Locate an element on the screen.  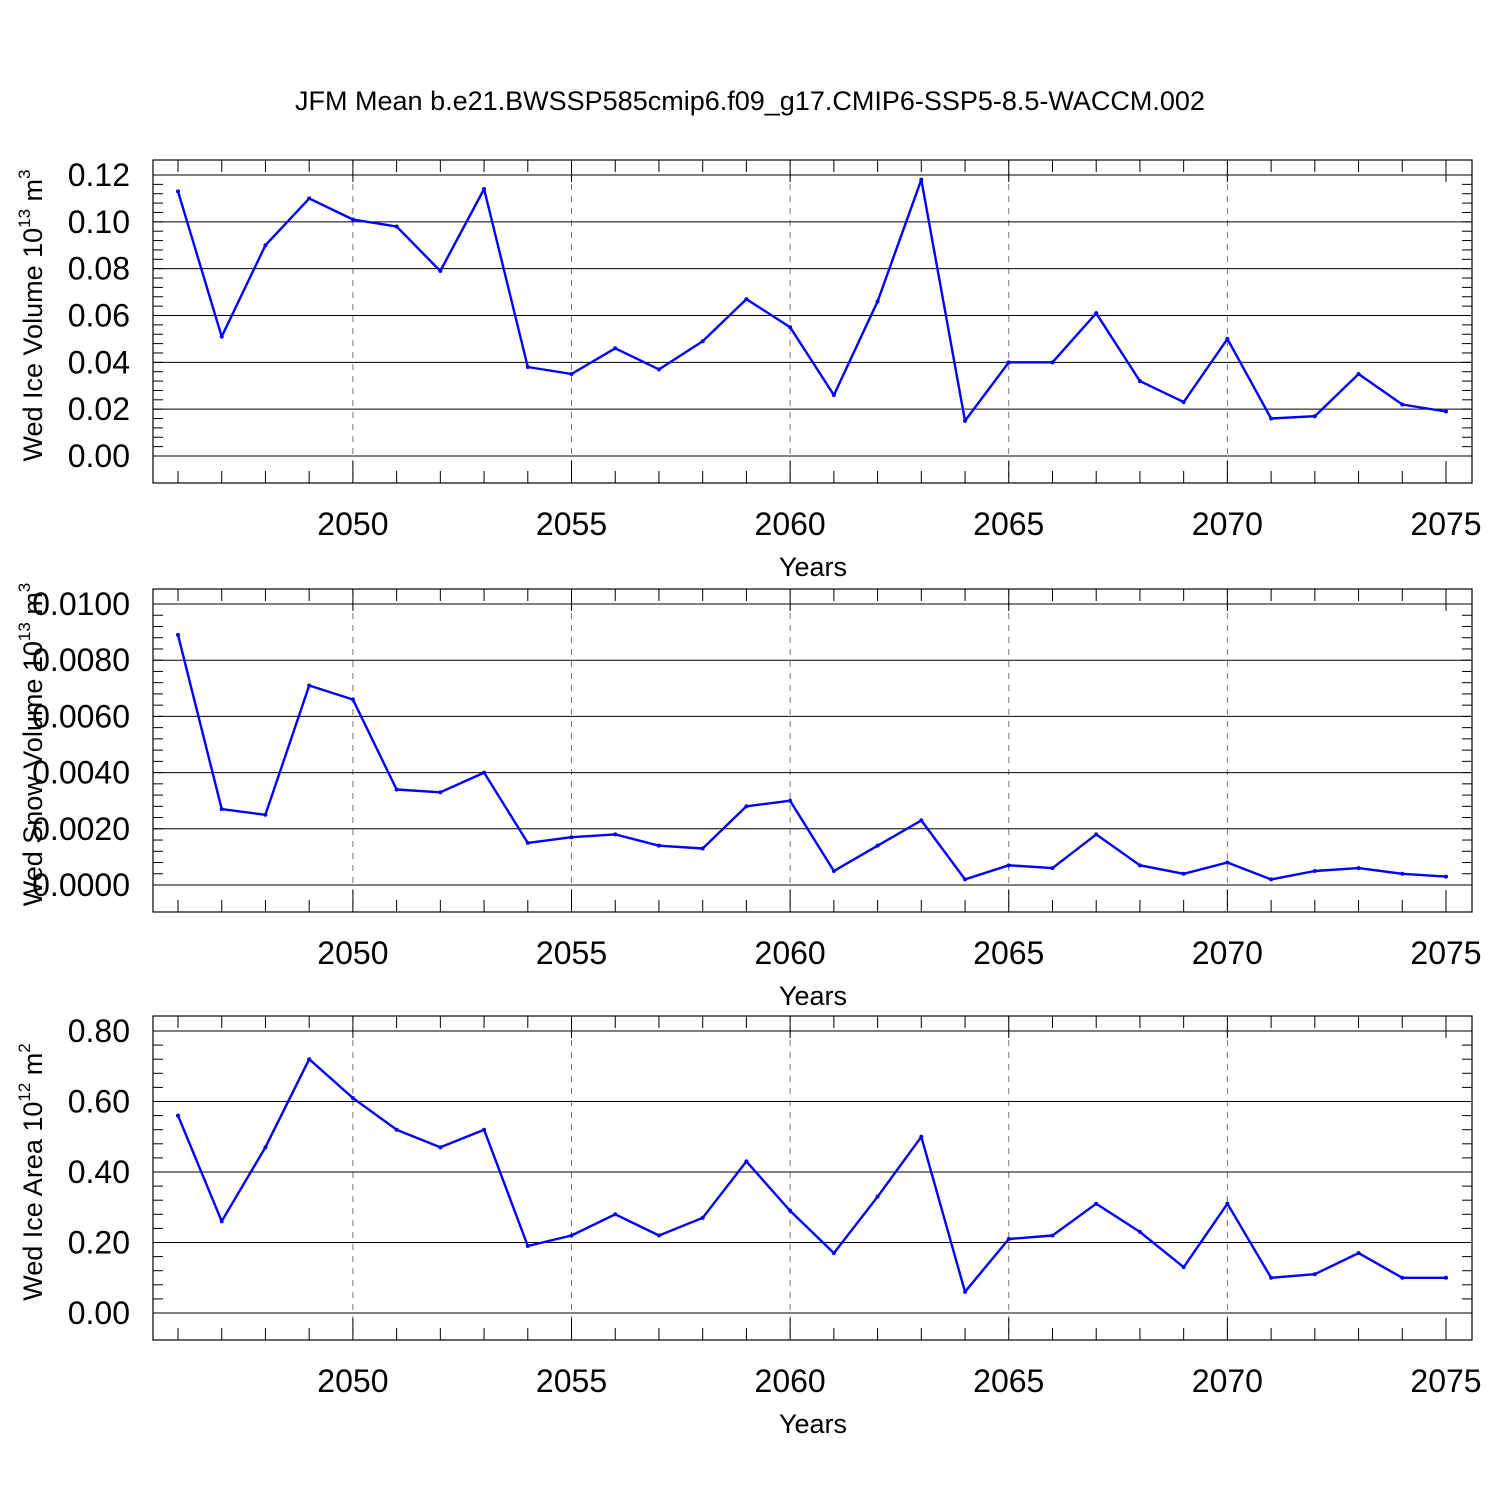
ytick-label: 0.12 is located at coordinates (99, 175).